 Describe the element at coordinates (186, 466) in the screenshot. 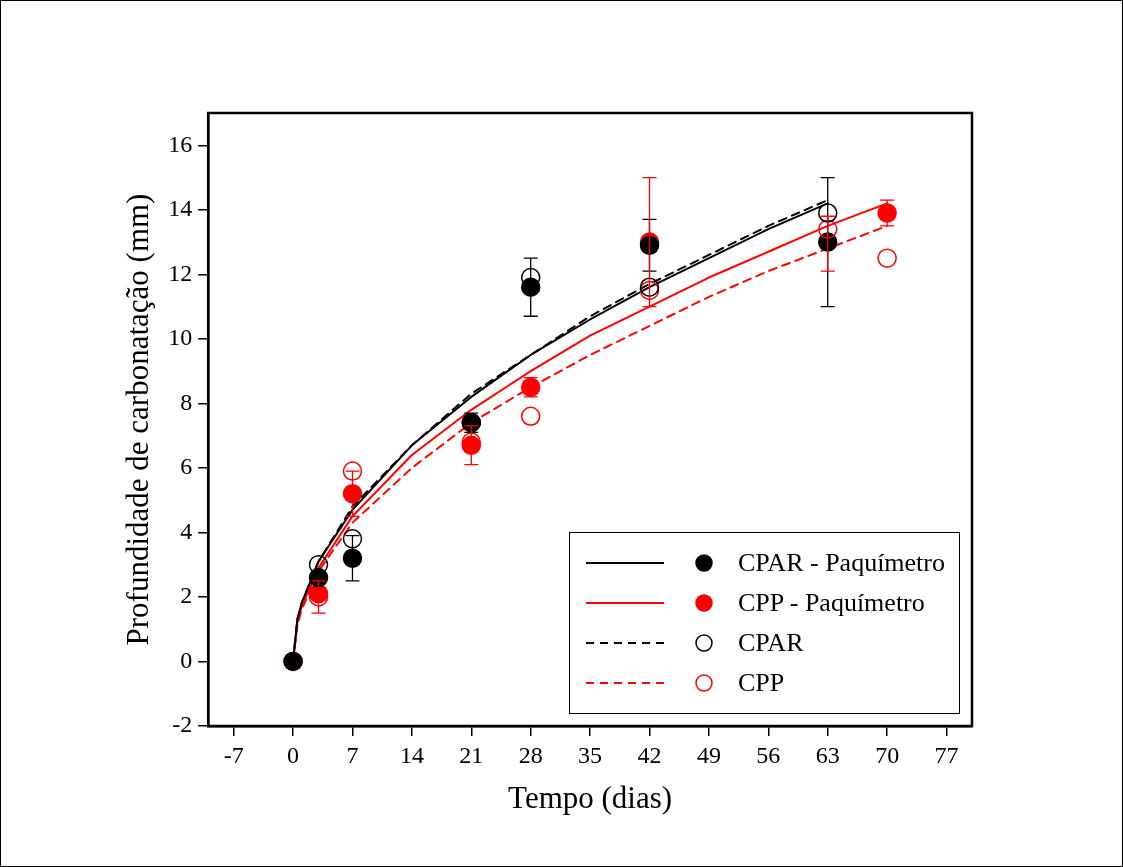

I see `y-tick-label: 6` at that location.